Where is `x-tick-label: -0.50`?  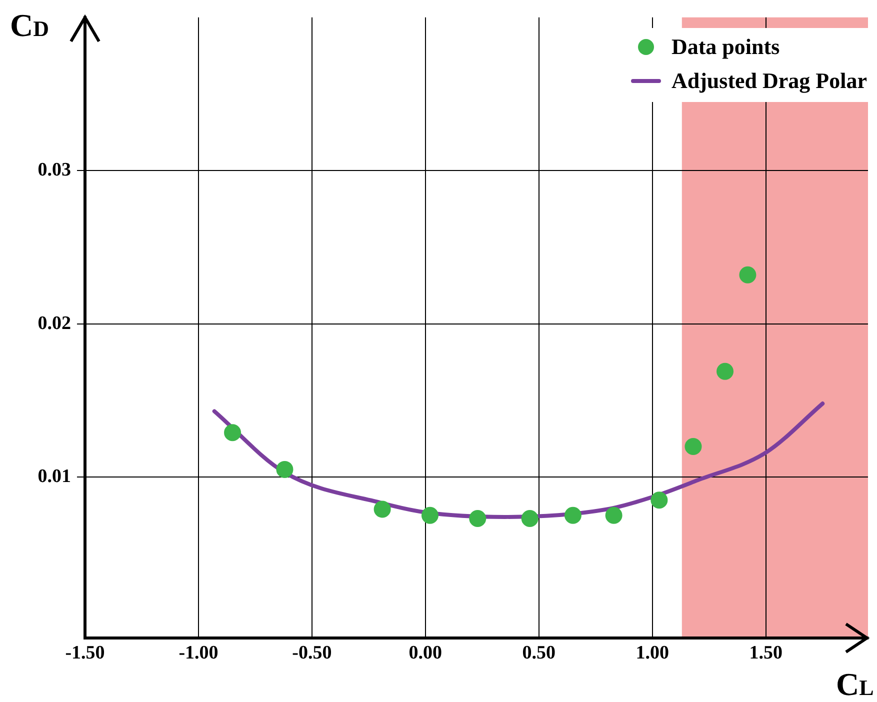
x-tick-label: -0.50 is located at coordinates (312, 653).